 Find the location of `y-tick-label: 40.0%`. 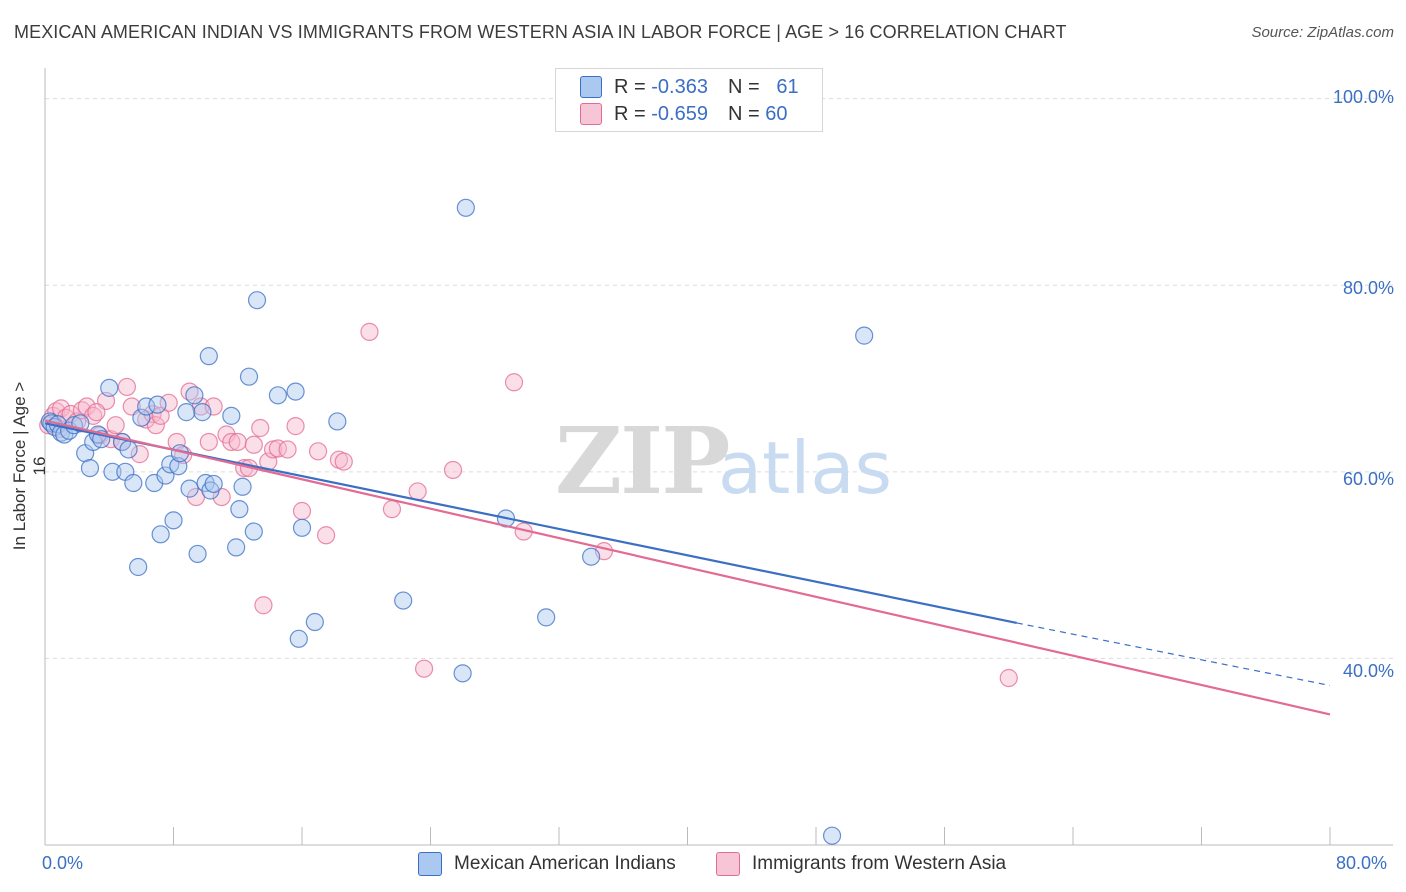

y-tick-label: 40.0% is located at coordinates (1368, 671).